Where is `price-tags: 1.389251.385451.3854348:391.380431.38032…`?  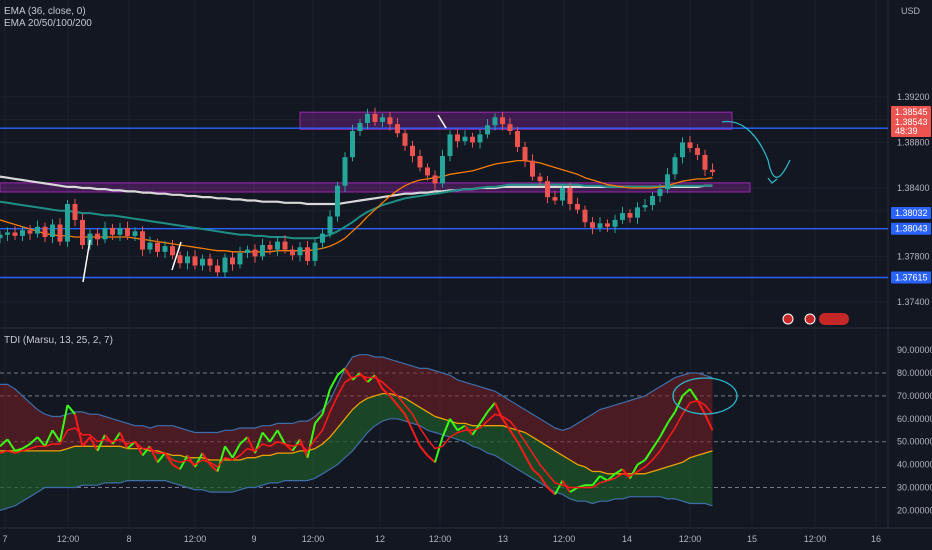 price-tags: 1.389251.385451.3854348:391.380431.38032… is located at coordinates (911, 195).